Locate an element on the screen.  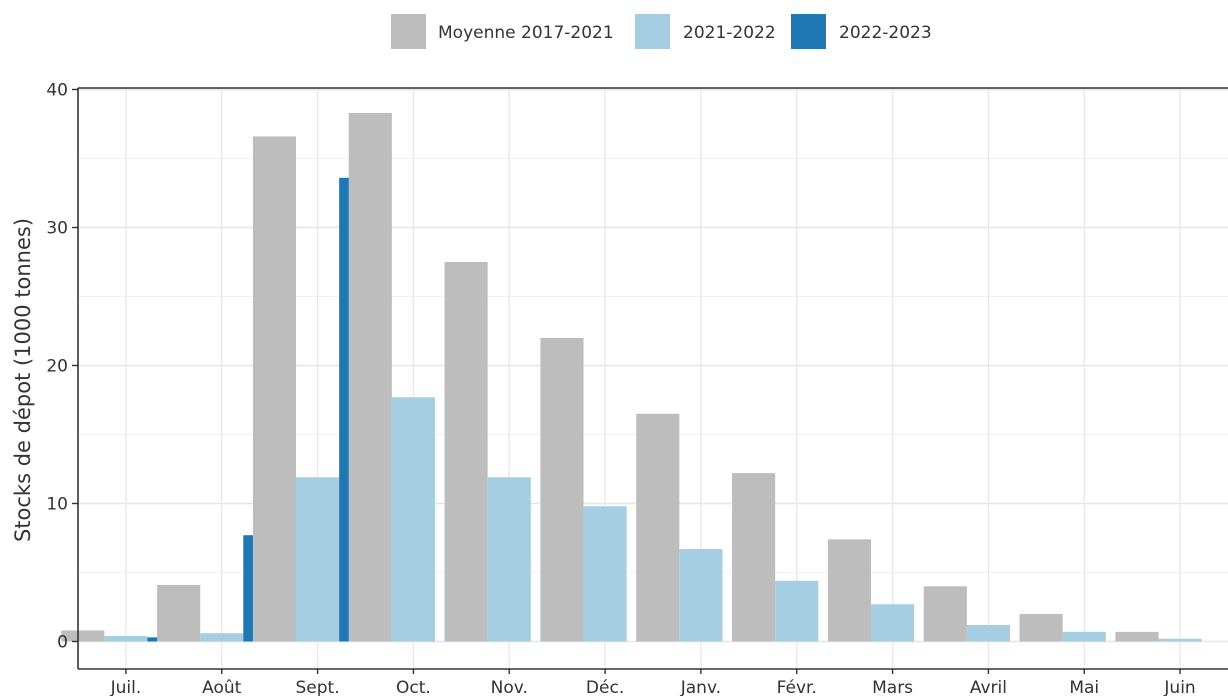
y-axis-label: Stocks de dépot (1000 tonnes) is located at coordinates (23, 380).